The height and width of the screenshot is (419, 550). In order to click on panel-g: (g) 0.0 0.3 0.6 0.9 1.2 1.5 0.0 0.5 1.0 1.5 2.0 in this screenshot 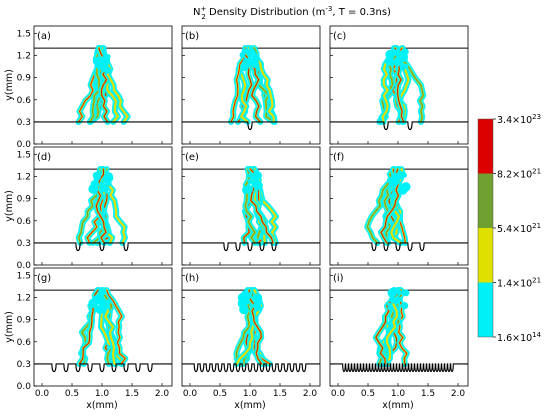, I will do `click(95, 333)`.